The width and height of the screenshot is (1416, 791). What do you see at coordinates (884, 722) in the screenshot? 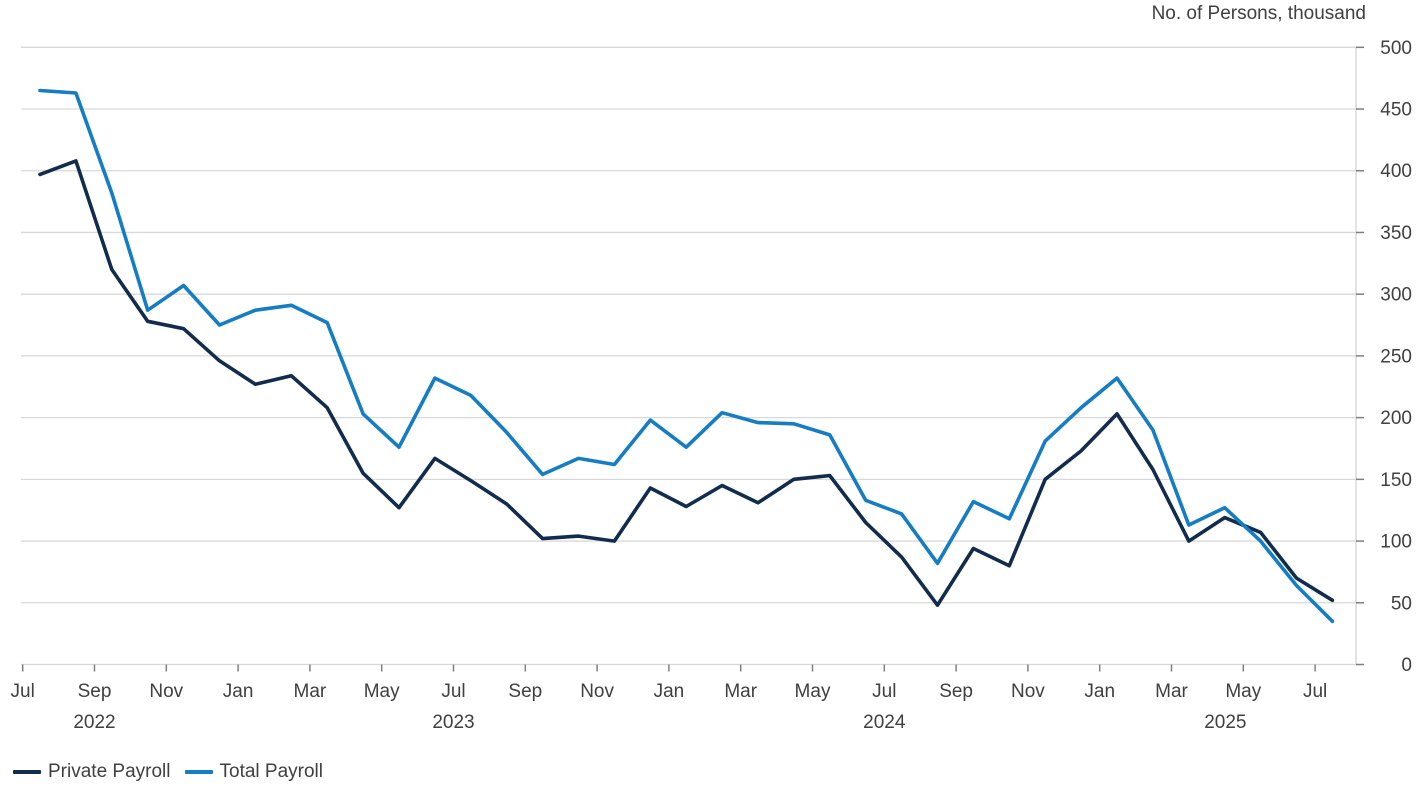
I see `x-year-label-2024: 2024` at bounding box center [884, 722].